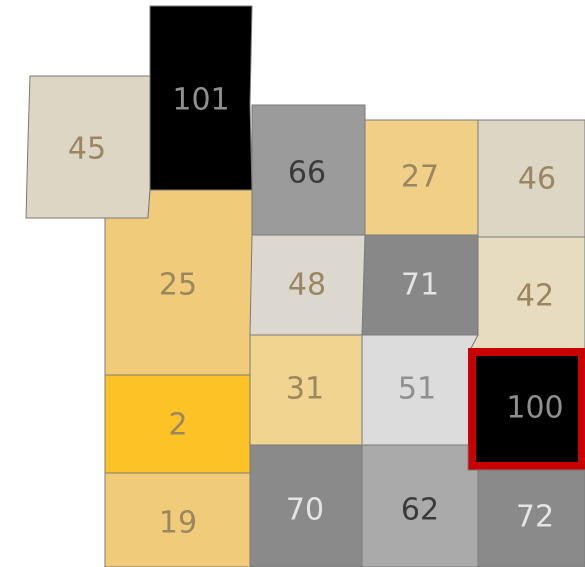 This screenshot has width=585, height=567. Describe the element at coordinates (178, 285) in the screenshot. I see `county-label: 25` at that location.